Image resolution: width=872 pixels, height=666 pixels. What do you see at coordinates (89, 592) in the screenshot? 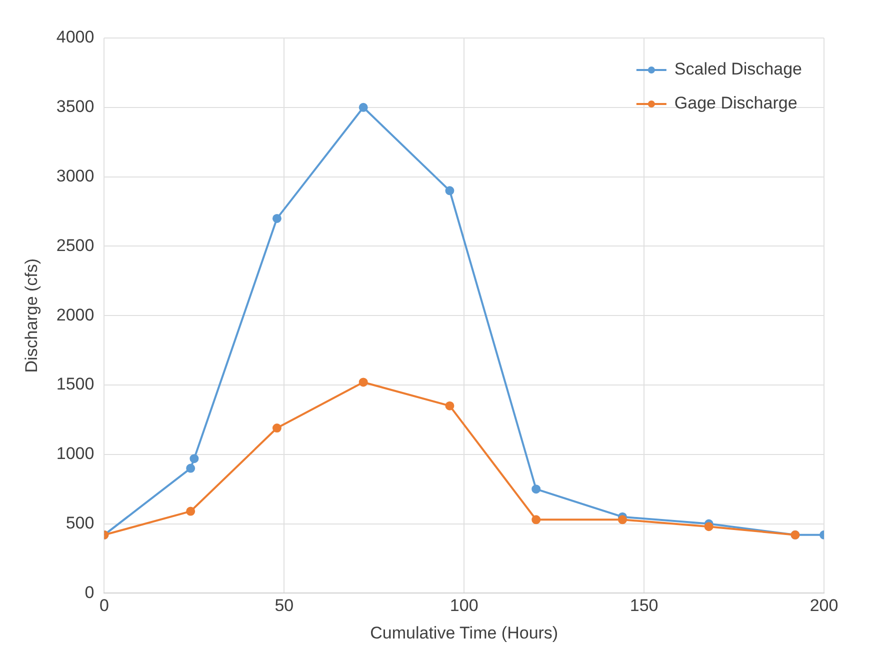
I see `y-tick-label: 0` at bounding box center [89, 592].